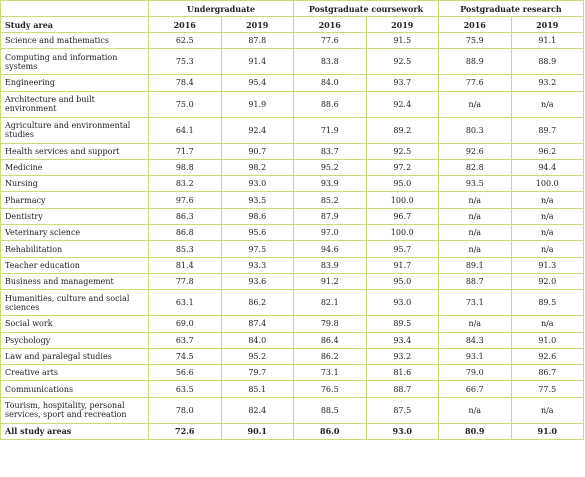  Describe the element at coordinates (475, 431) in the screenshot. I see `cell-value: 80.9` at that location.